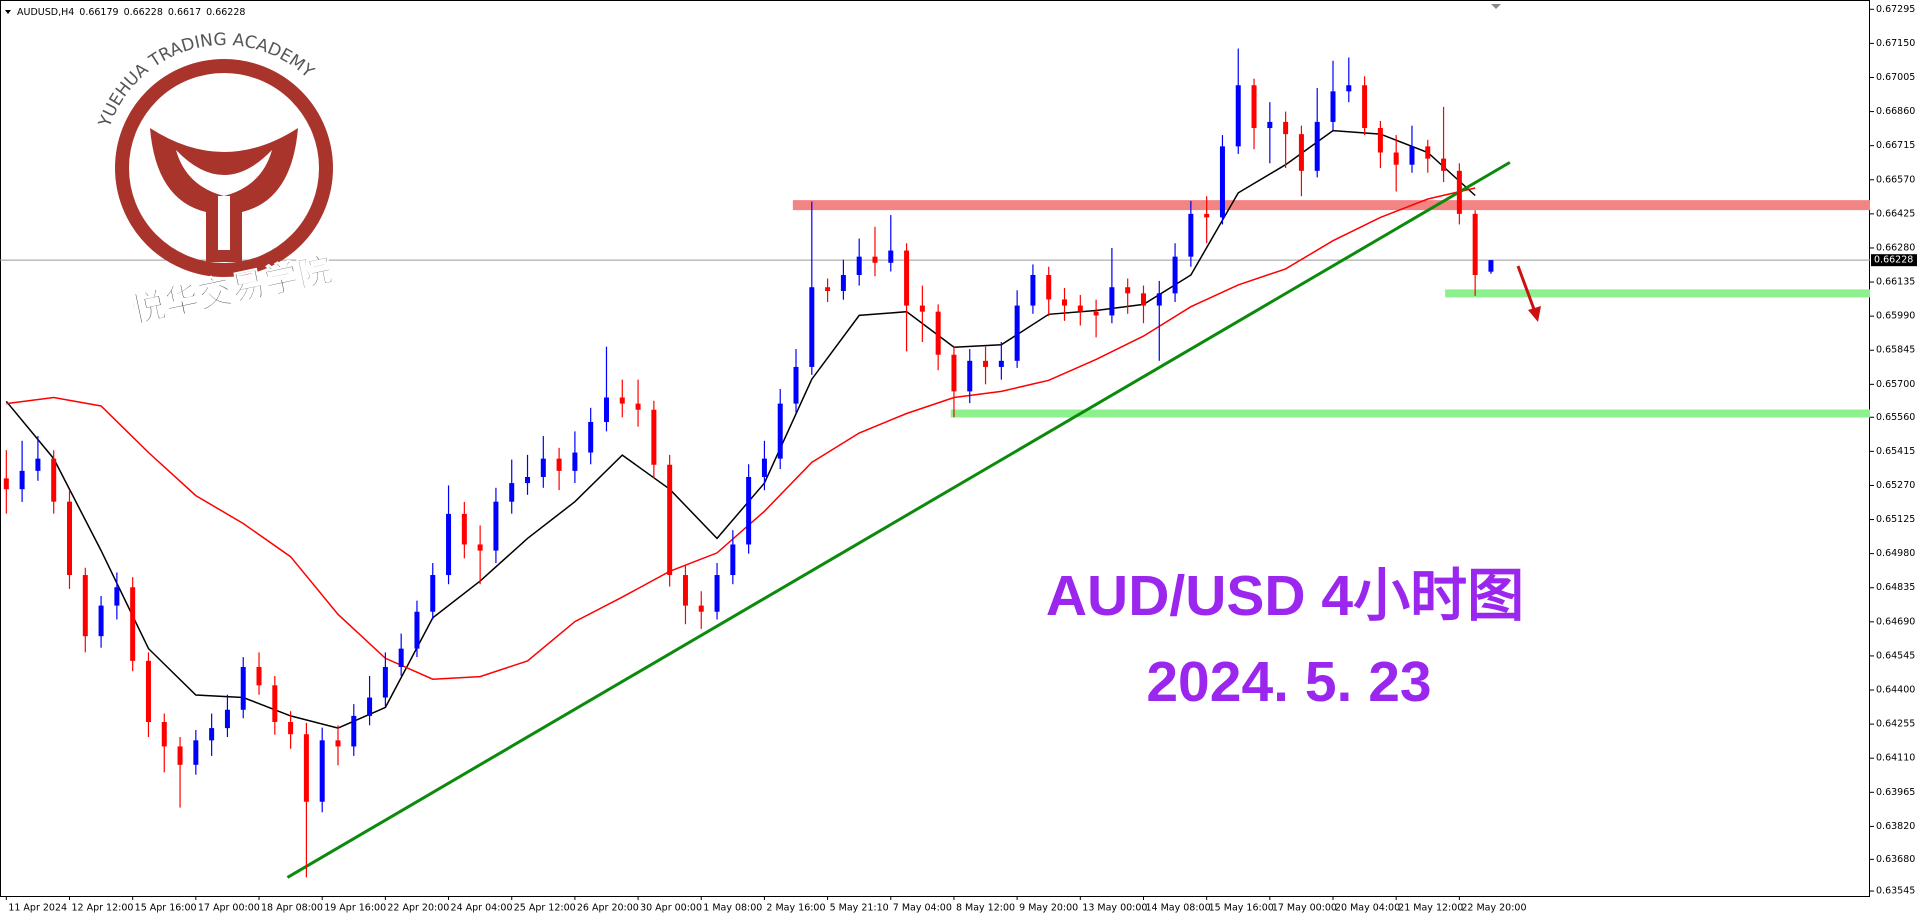  What do you see at coordinates (1895, 792) in the screenshot?
I see `y-tick-label: 0.63965` at bounding box center [1895, 792].